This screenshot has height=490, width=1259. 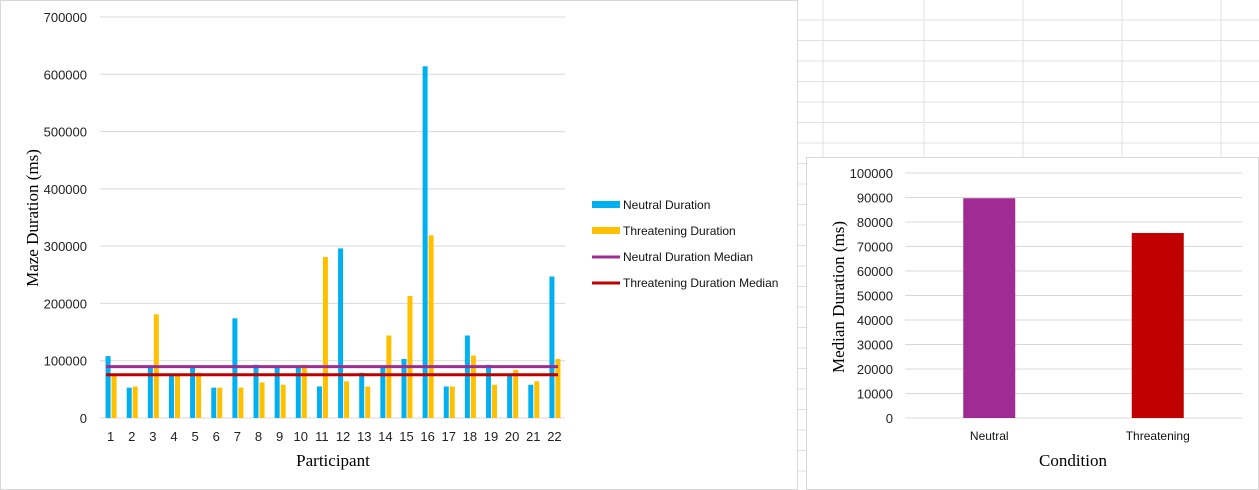 What do you see at coordinates (875, 198) in the screenshot?
I see `y-tick-label: 90000` at bounding box center [875, 198].